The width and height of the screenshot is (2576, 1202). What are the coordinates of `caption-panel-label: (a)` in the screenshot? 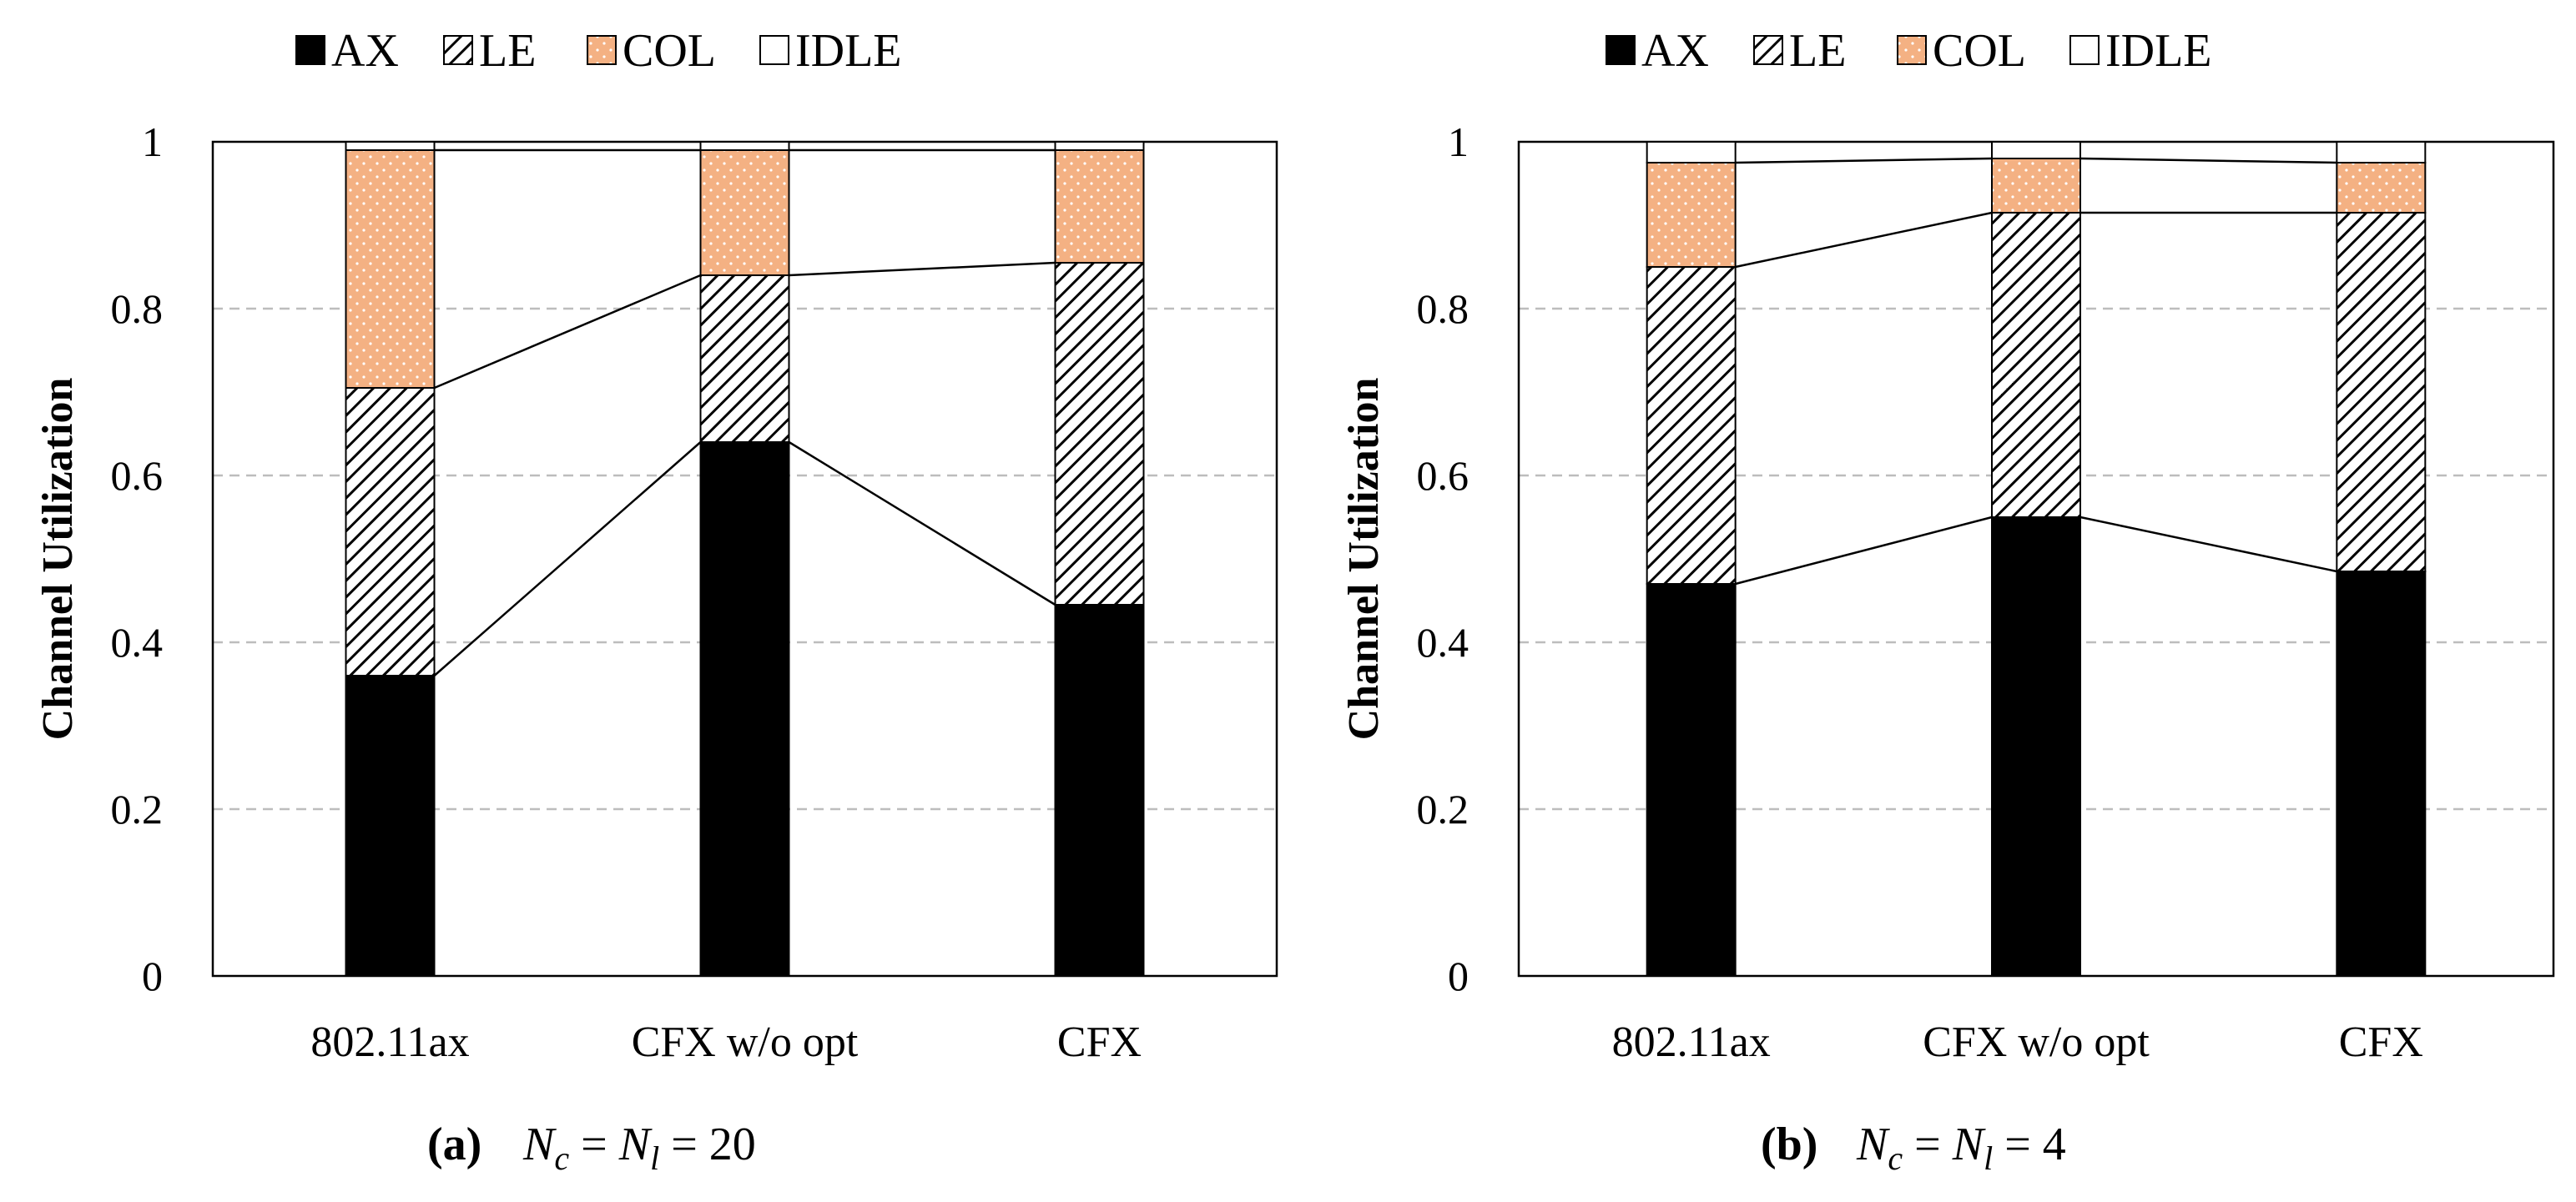 It's located at (454, 1144).